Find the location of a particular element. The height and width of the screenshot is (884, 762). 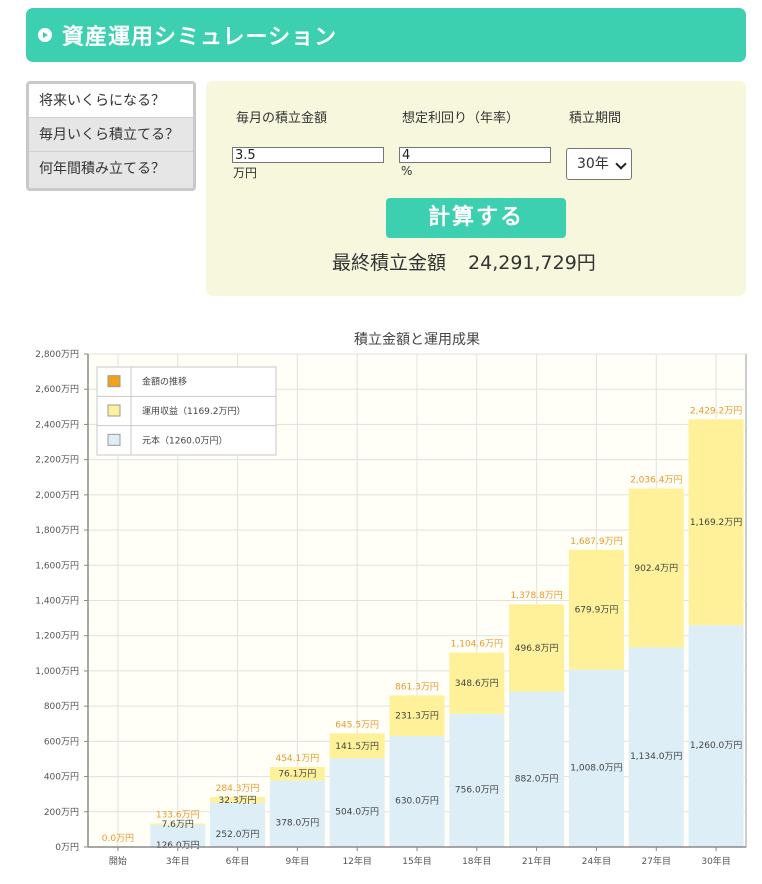

gain-data-label: 1,169.2万円 is located at coordinates (716, 522).